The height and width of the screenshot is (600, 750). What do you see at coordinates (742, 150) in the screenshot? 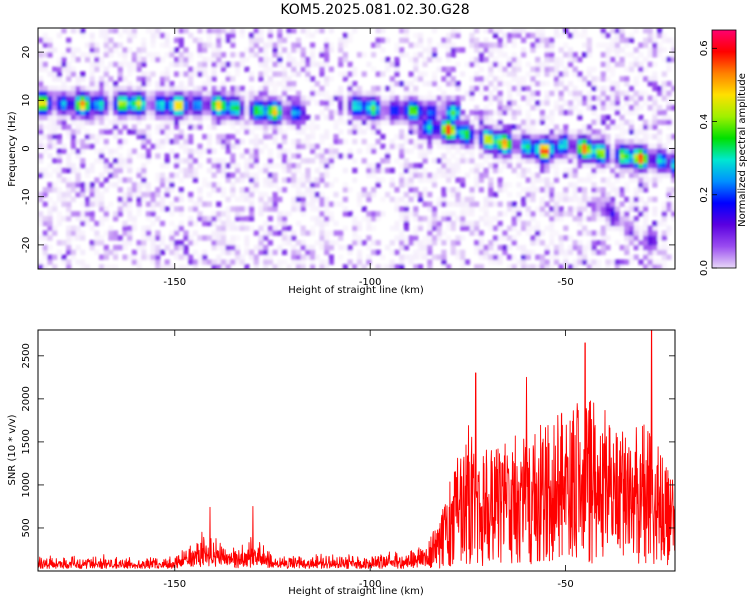
I see `colorbar-label: Normalized spectral amplitude` at bounding box center [742, 150].